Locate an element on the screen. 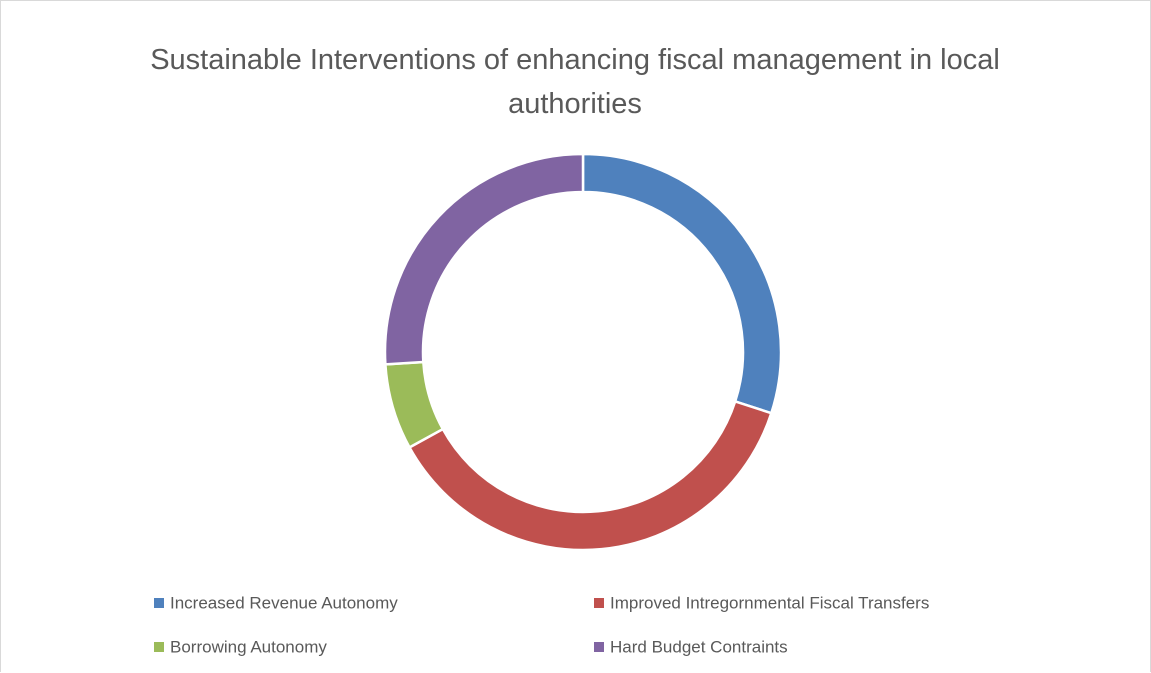  legend-label: Increased Revenue Autonomy is located at coordinates (284, 602).